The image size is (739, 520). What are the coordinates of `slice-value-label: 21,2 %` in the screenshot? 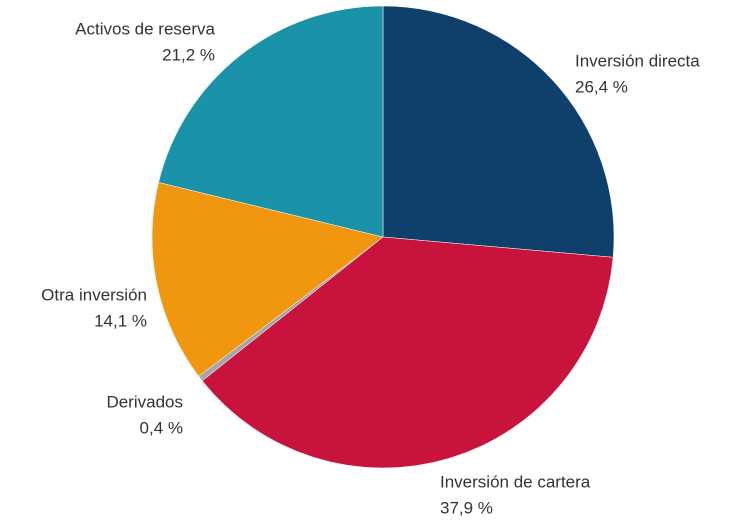 It's located at (188, 54).